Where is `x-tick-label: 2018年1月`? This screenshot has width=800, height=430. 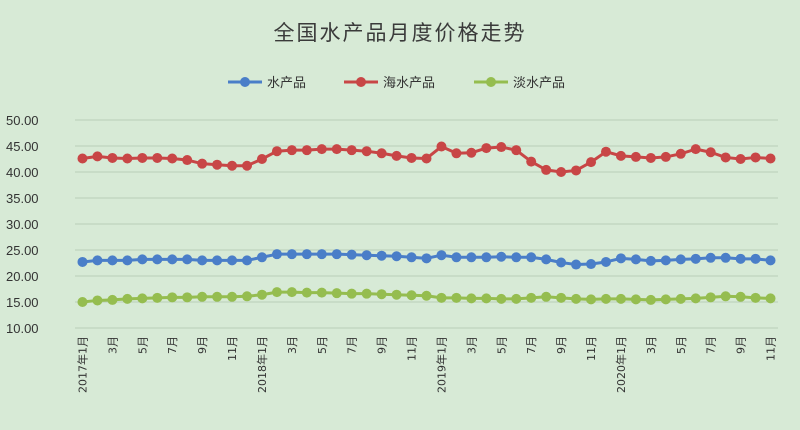 x-tick-label: 2018年1月 is located at coordinates (262, 364).